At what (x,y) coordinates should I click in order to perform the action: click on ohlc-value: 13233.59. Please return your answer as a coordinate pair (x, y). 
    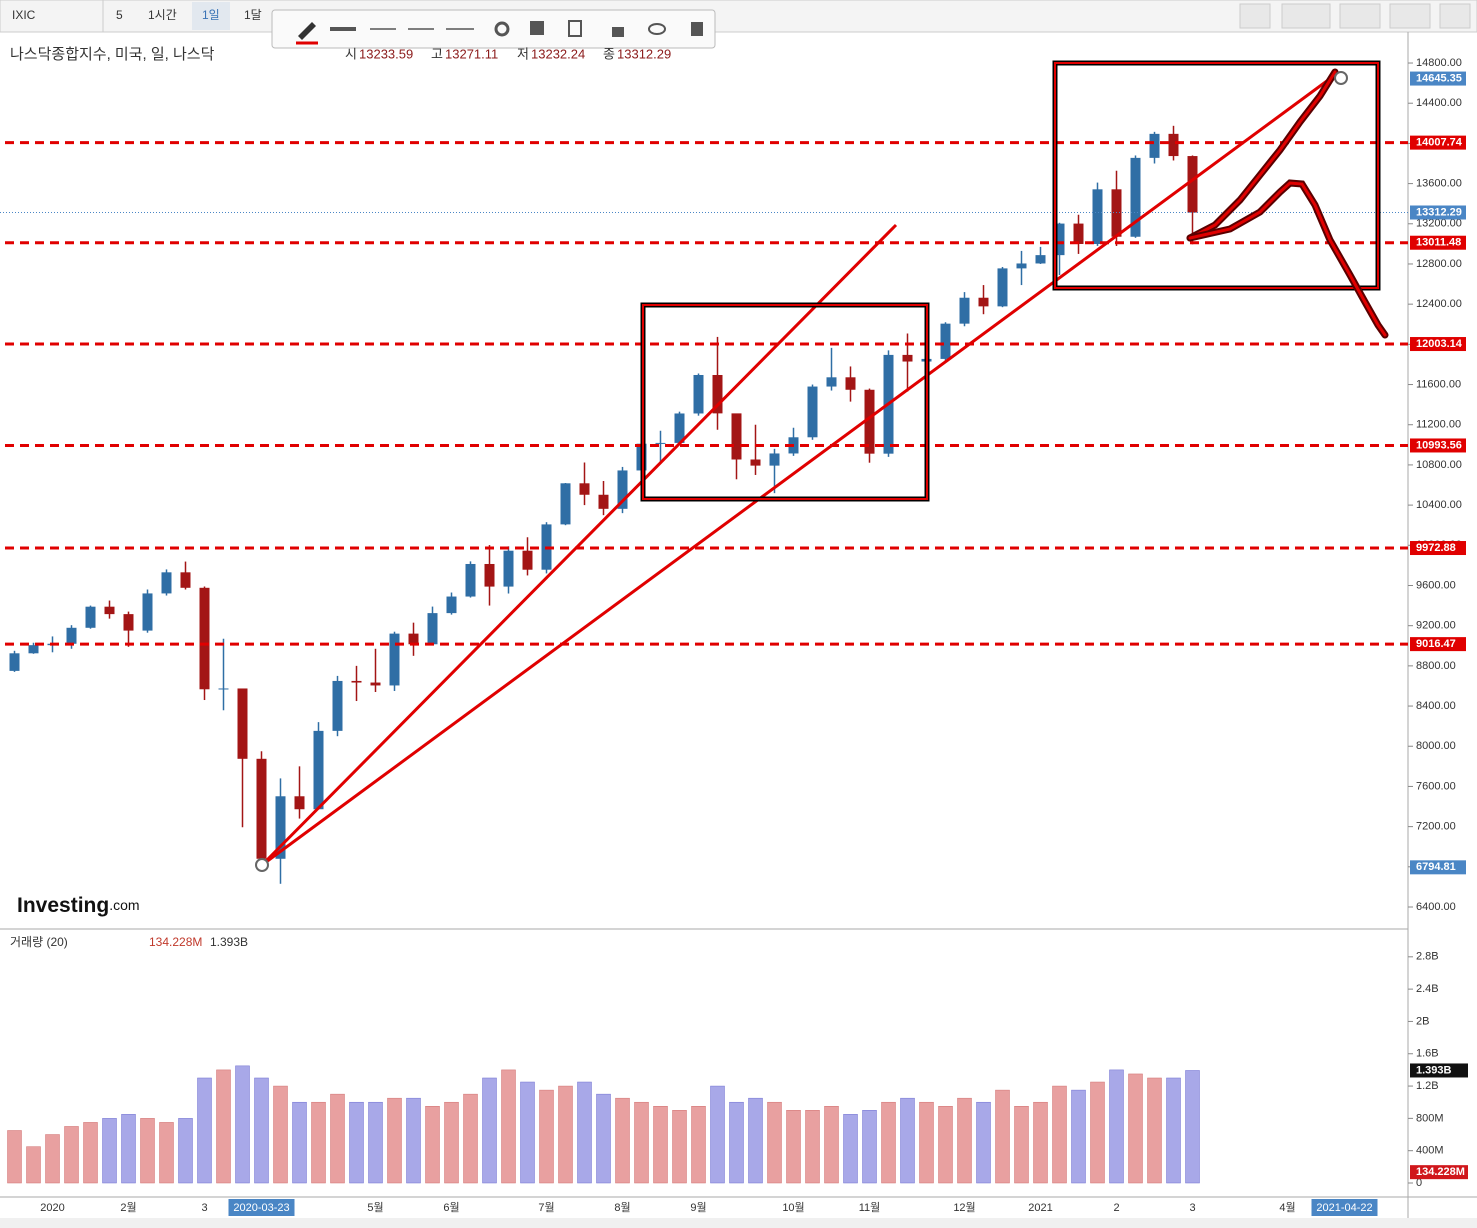
    Looking at the image, I should click on (386, 53).